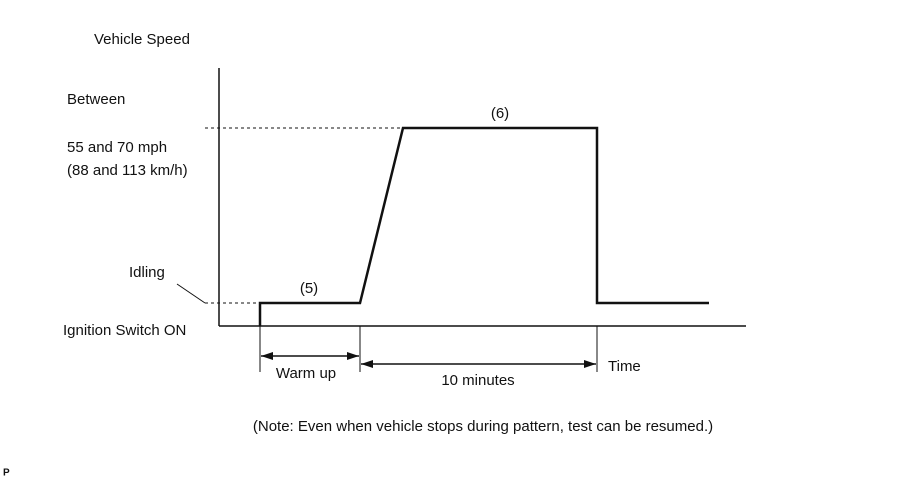 This screenshot has height=483, width=906. What do you see at coordinates (191, 293) in the screenshot?
I see `idling-leader` at bounding box center [191, 293].